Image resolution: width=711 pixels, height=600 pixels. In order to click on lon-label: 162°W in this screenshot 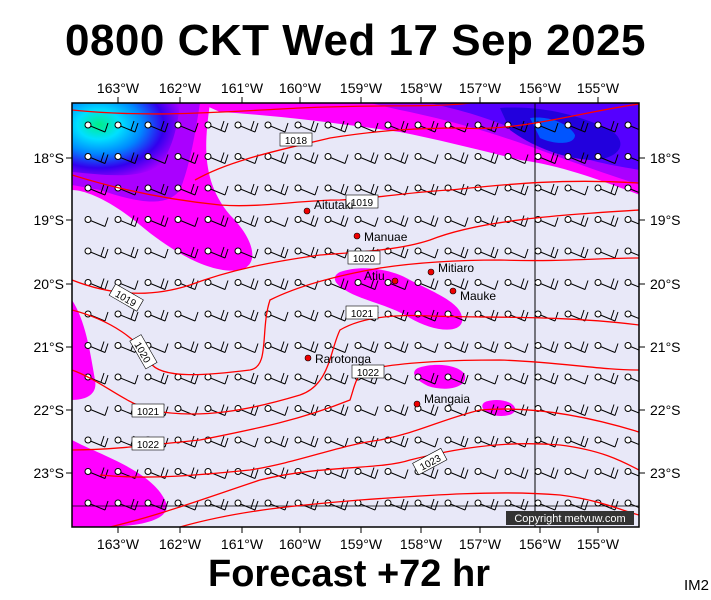, I will do `click(180, 544)`.